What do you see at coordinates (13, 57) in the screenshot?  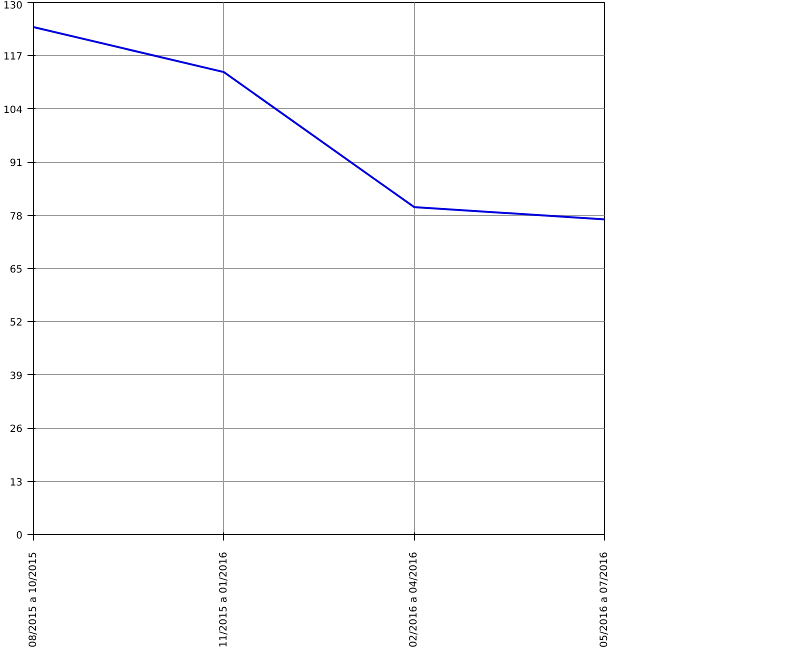 I see `y-tick-label: 117` at bounding box center [13, 57].